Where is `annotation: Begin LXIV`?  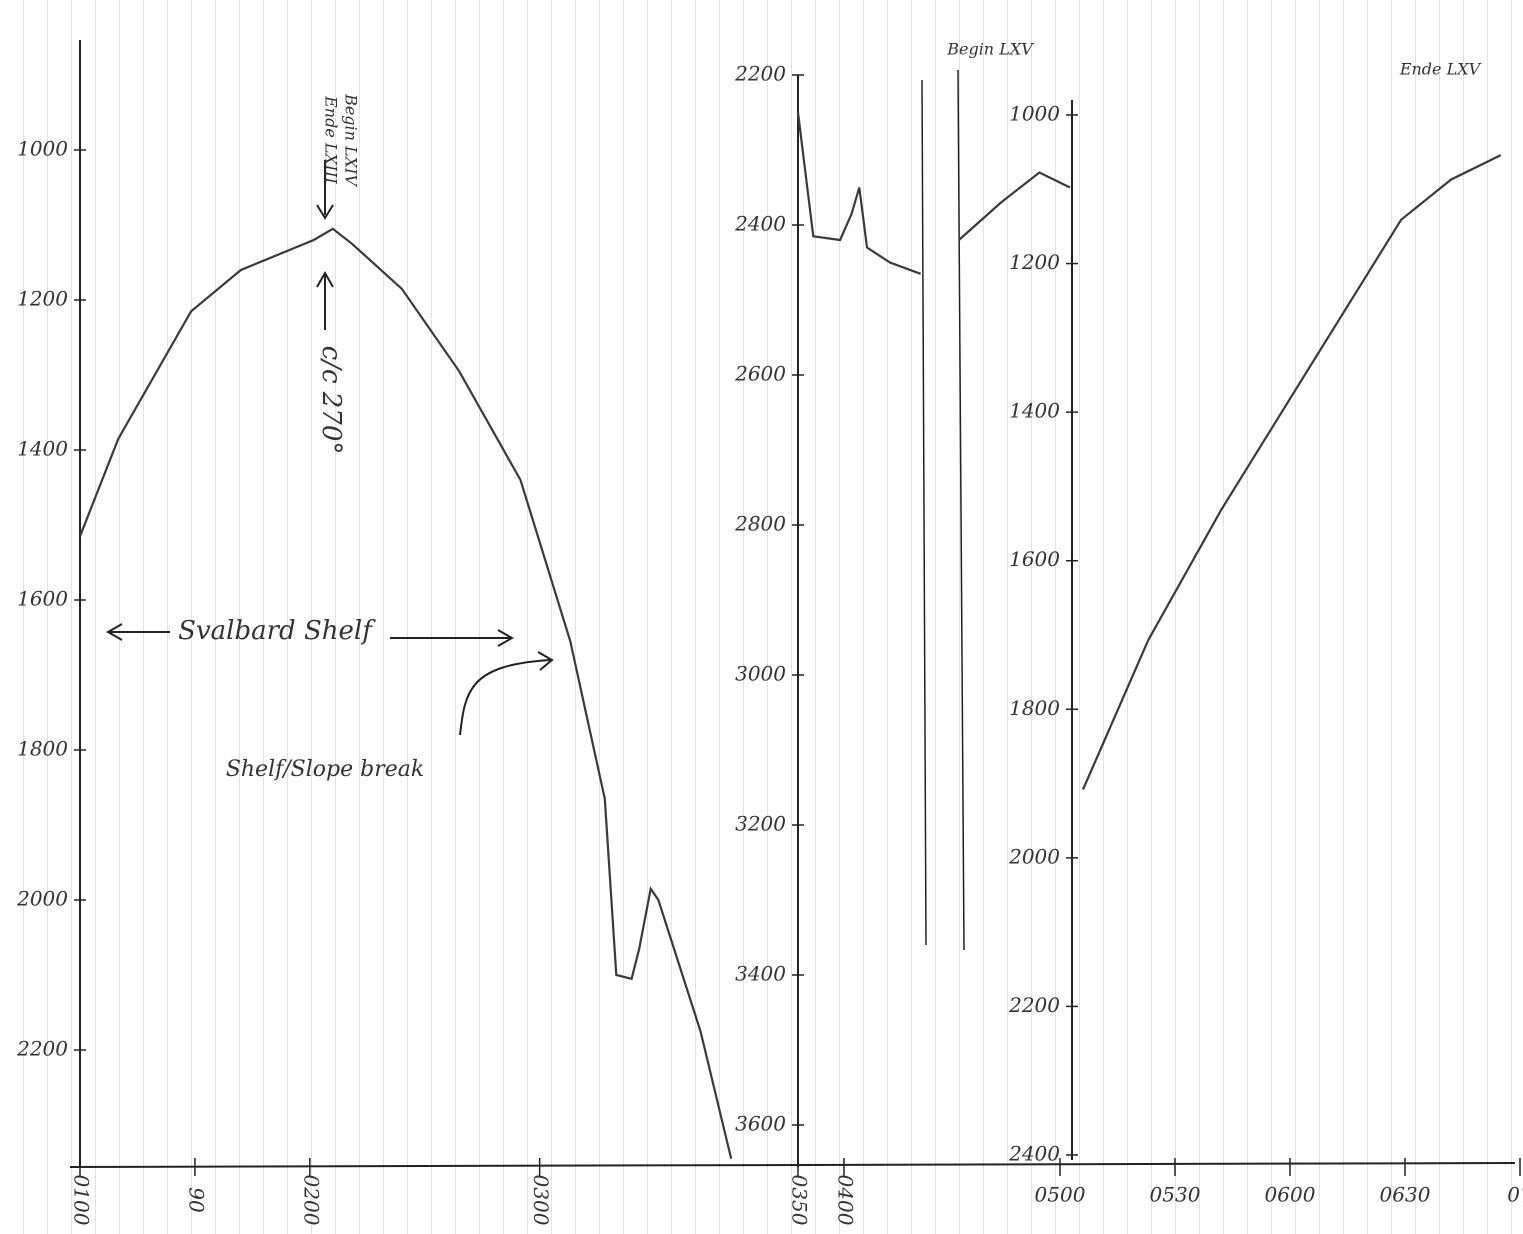
annotation: Begin LXIV is located at coordinates (351, 140).